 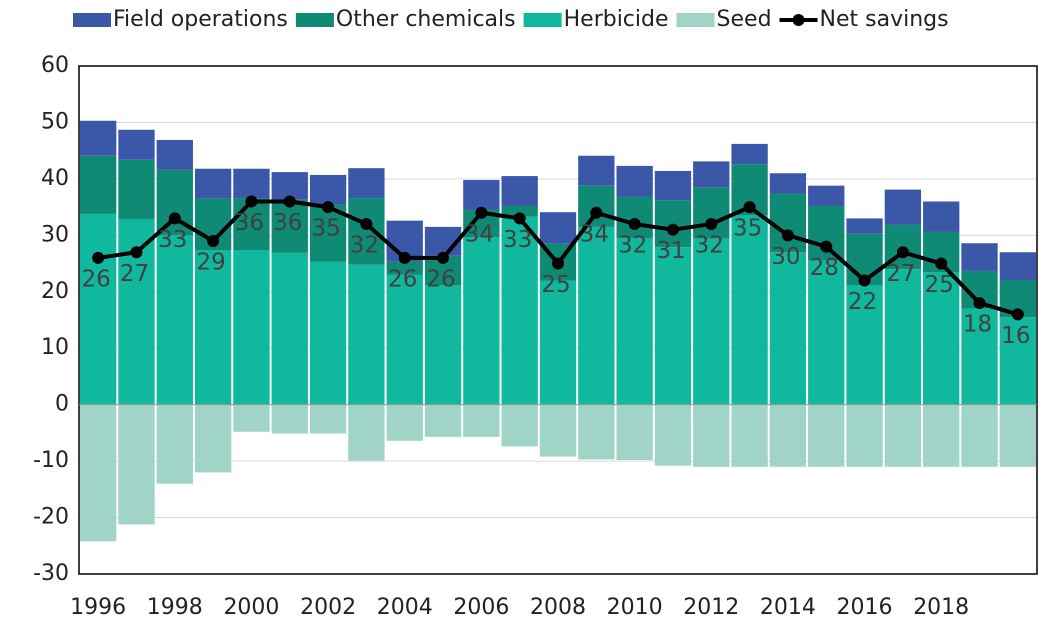 I want to click on y-tick-label: 20, so click(x=55, y=291).